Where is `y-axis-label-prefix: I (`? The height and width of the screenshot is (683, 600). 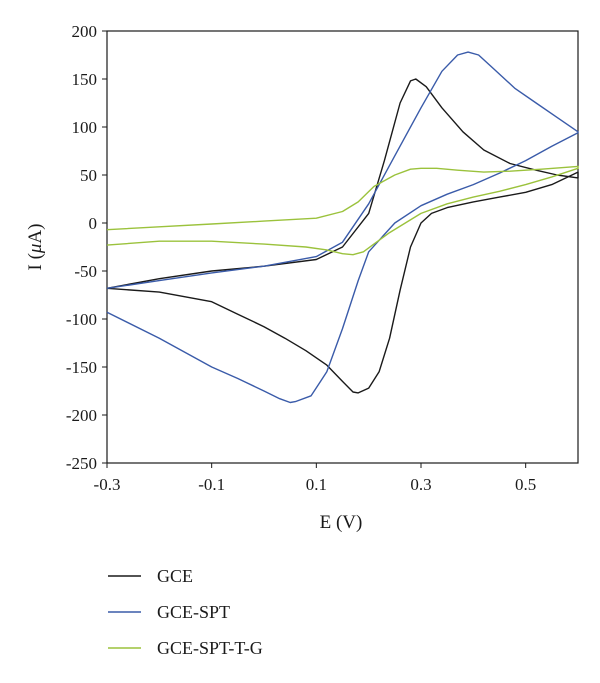 y-axis-label-prefix: I ( is located at coordinates (35, 261).